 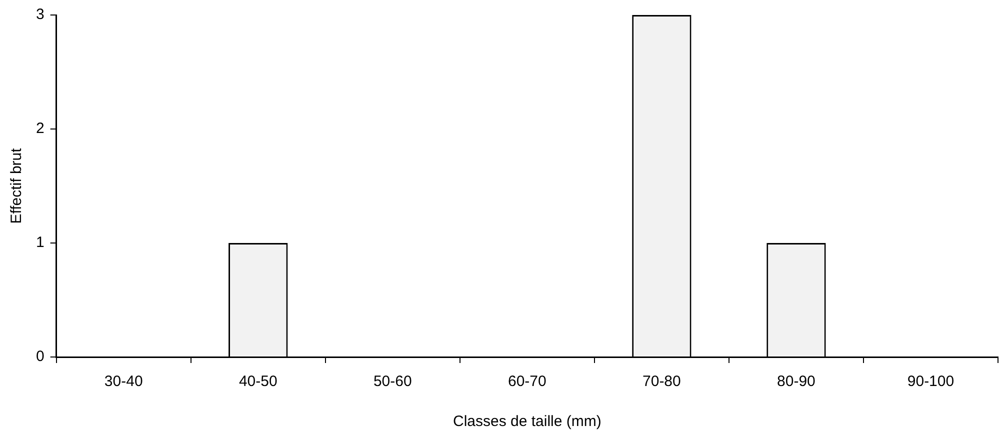 I want to click on x-tick-label: 30-40, so click(x=123, y=381).